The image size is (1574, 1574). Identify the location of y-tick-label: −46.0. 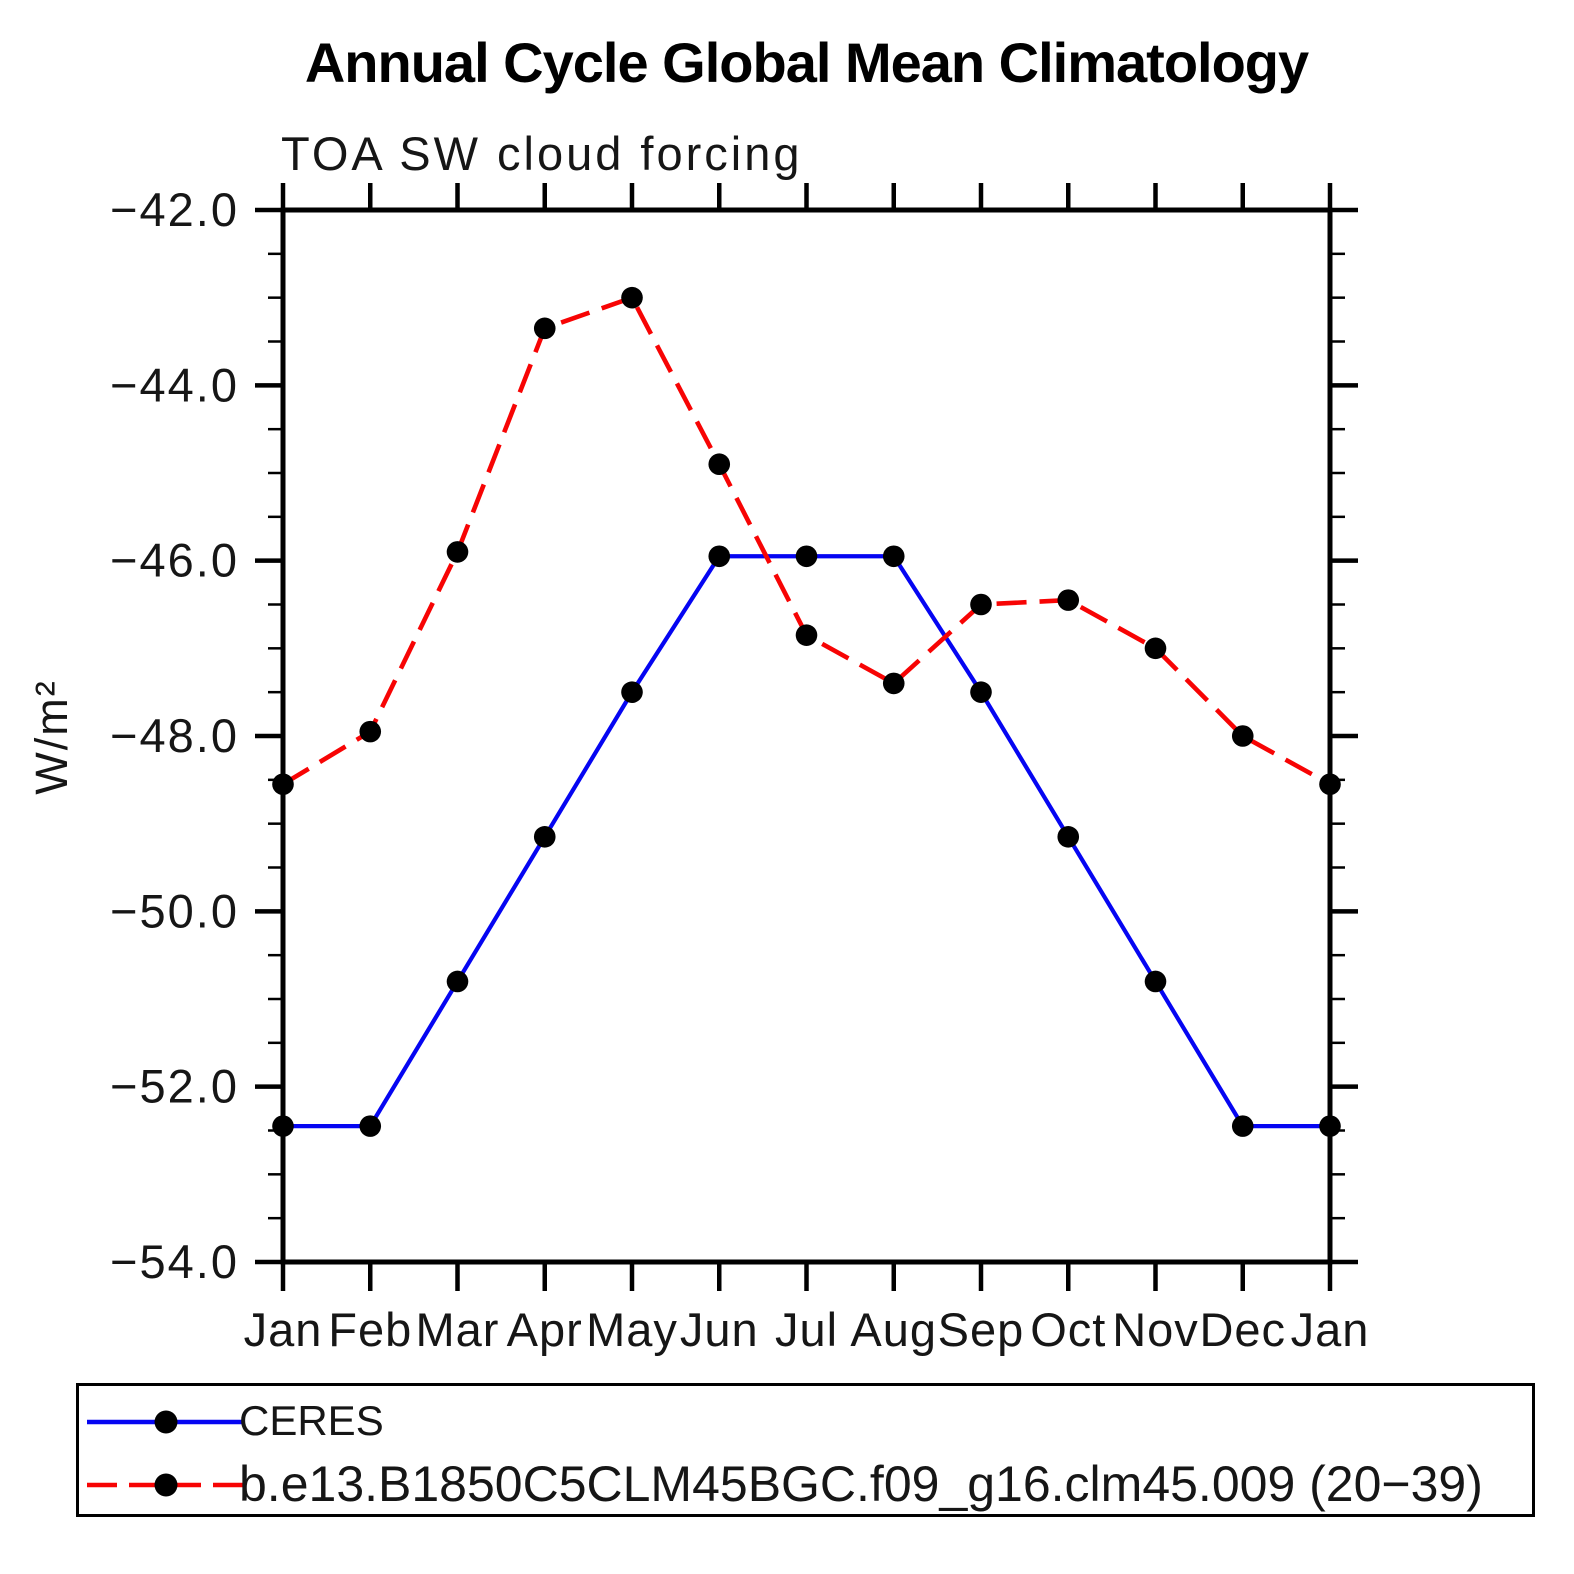
(174, 560).